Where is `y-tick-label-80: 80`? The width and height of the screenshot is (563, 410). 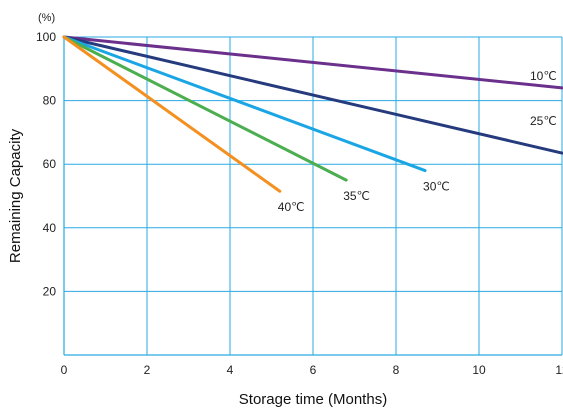
y-tick-label-80: 80 is located at coordinates (50, 101).